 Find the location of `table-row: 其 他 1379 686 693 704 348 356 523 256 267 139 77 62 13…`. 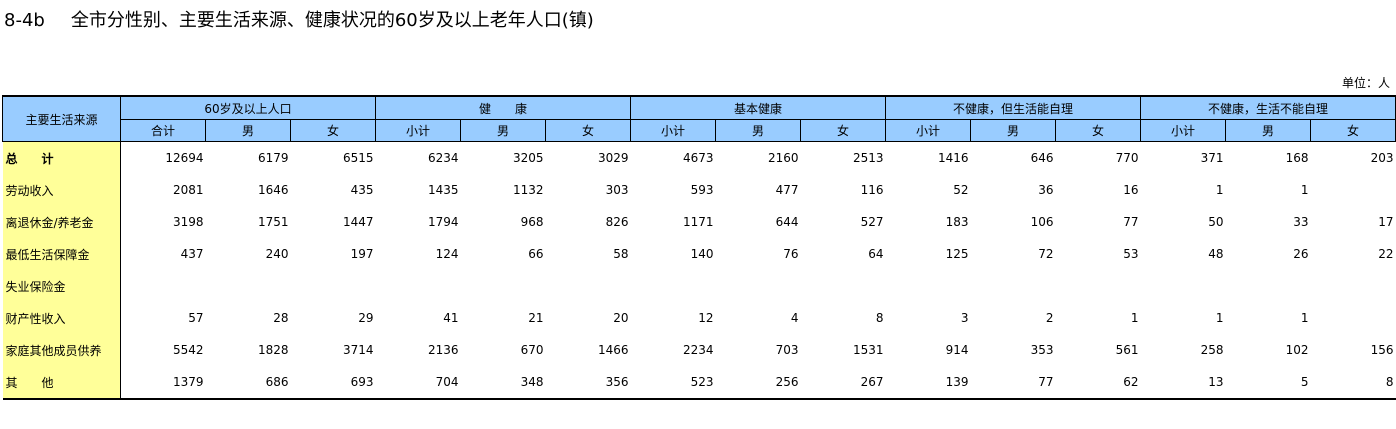

table-row: 其 他 1379 686 693 704 348 356 523 256 267 139 77 62 13… is located at coordinates (699, 383).